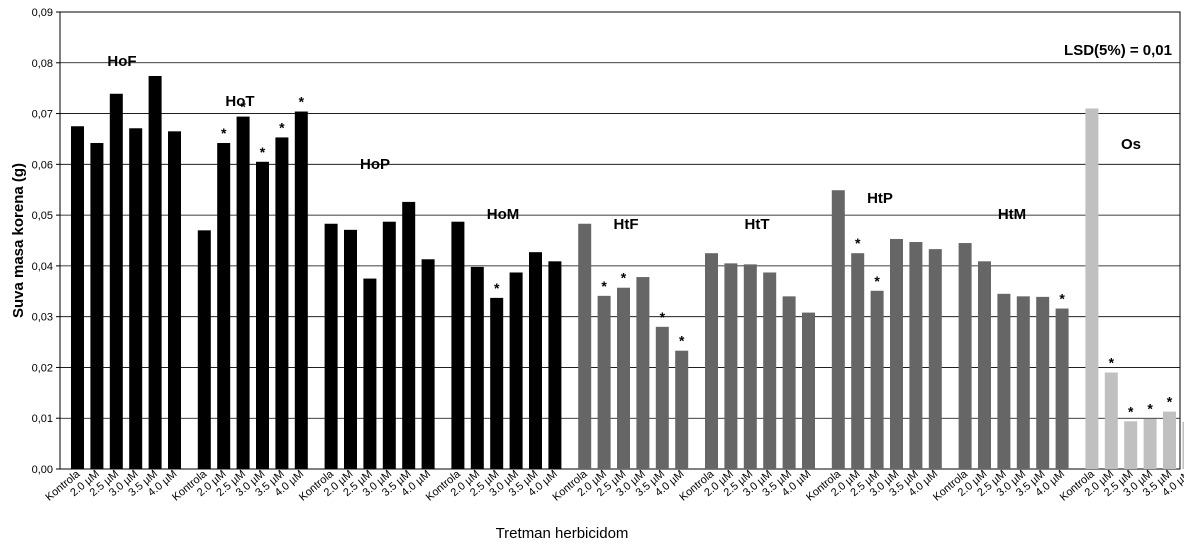 The image size is (1184, 543). Describe the element at coordinates (626, 224) in the screenshot. I see `group-label-HtF: HtF` at that location.